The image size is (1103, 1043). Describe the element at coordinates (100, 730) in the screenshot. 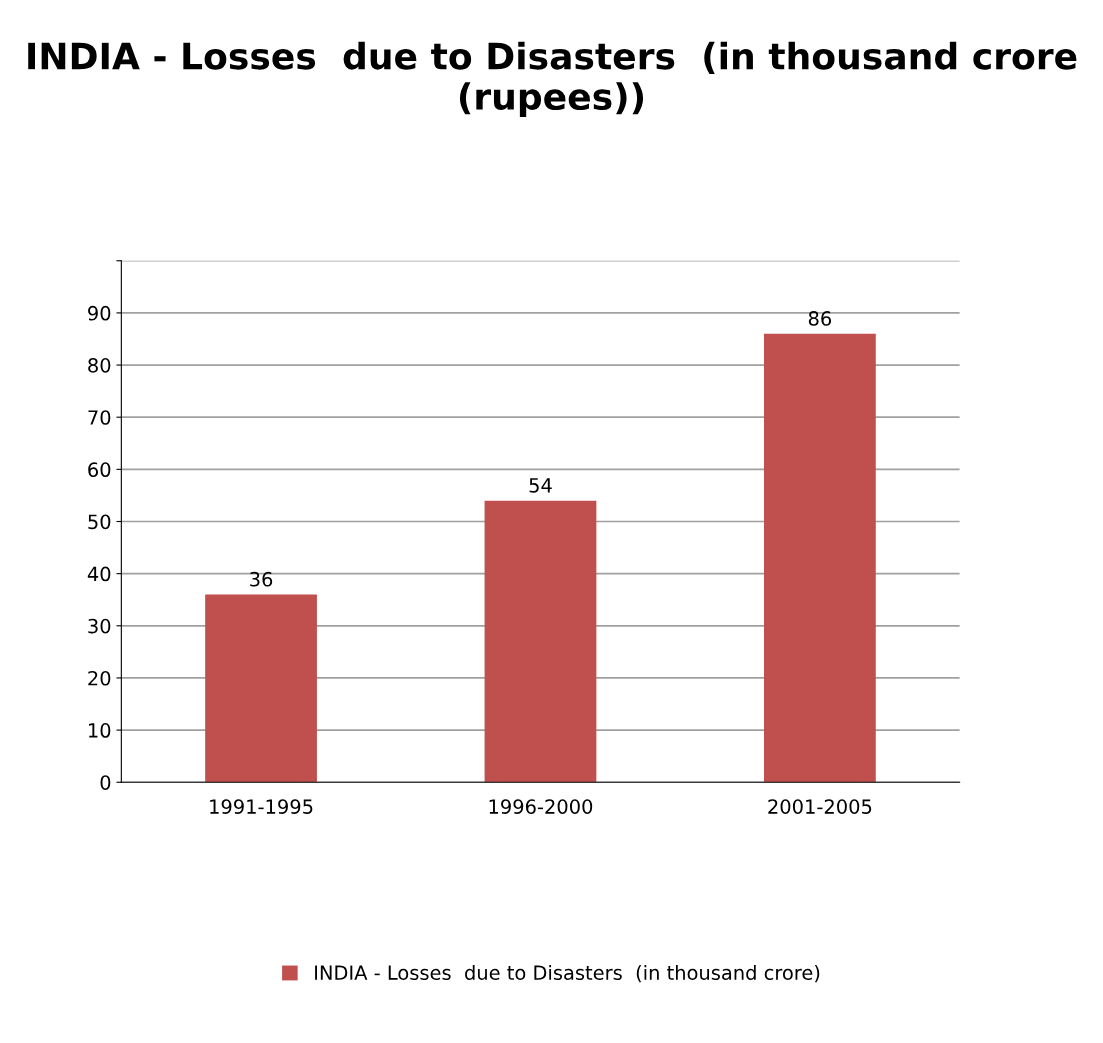

I see `y-tick-label: 10` at that location.